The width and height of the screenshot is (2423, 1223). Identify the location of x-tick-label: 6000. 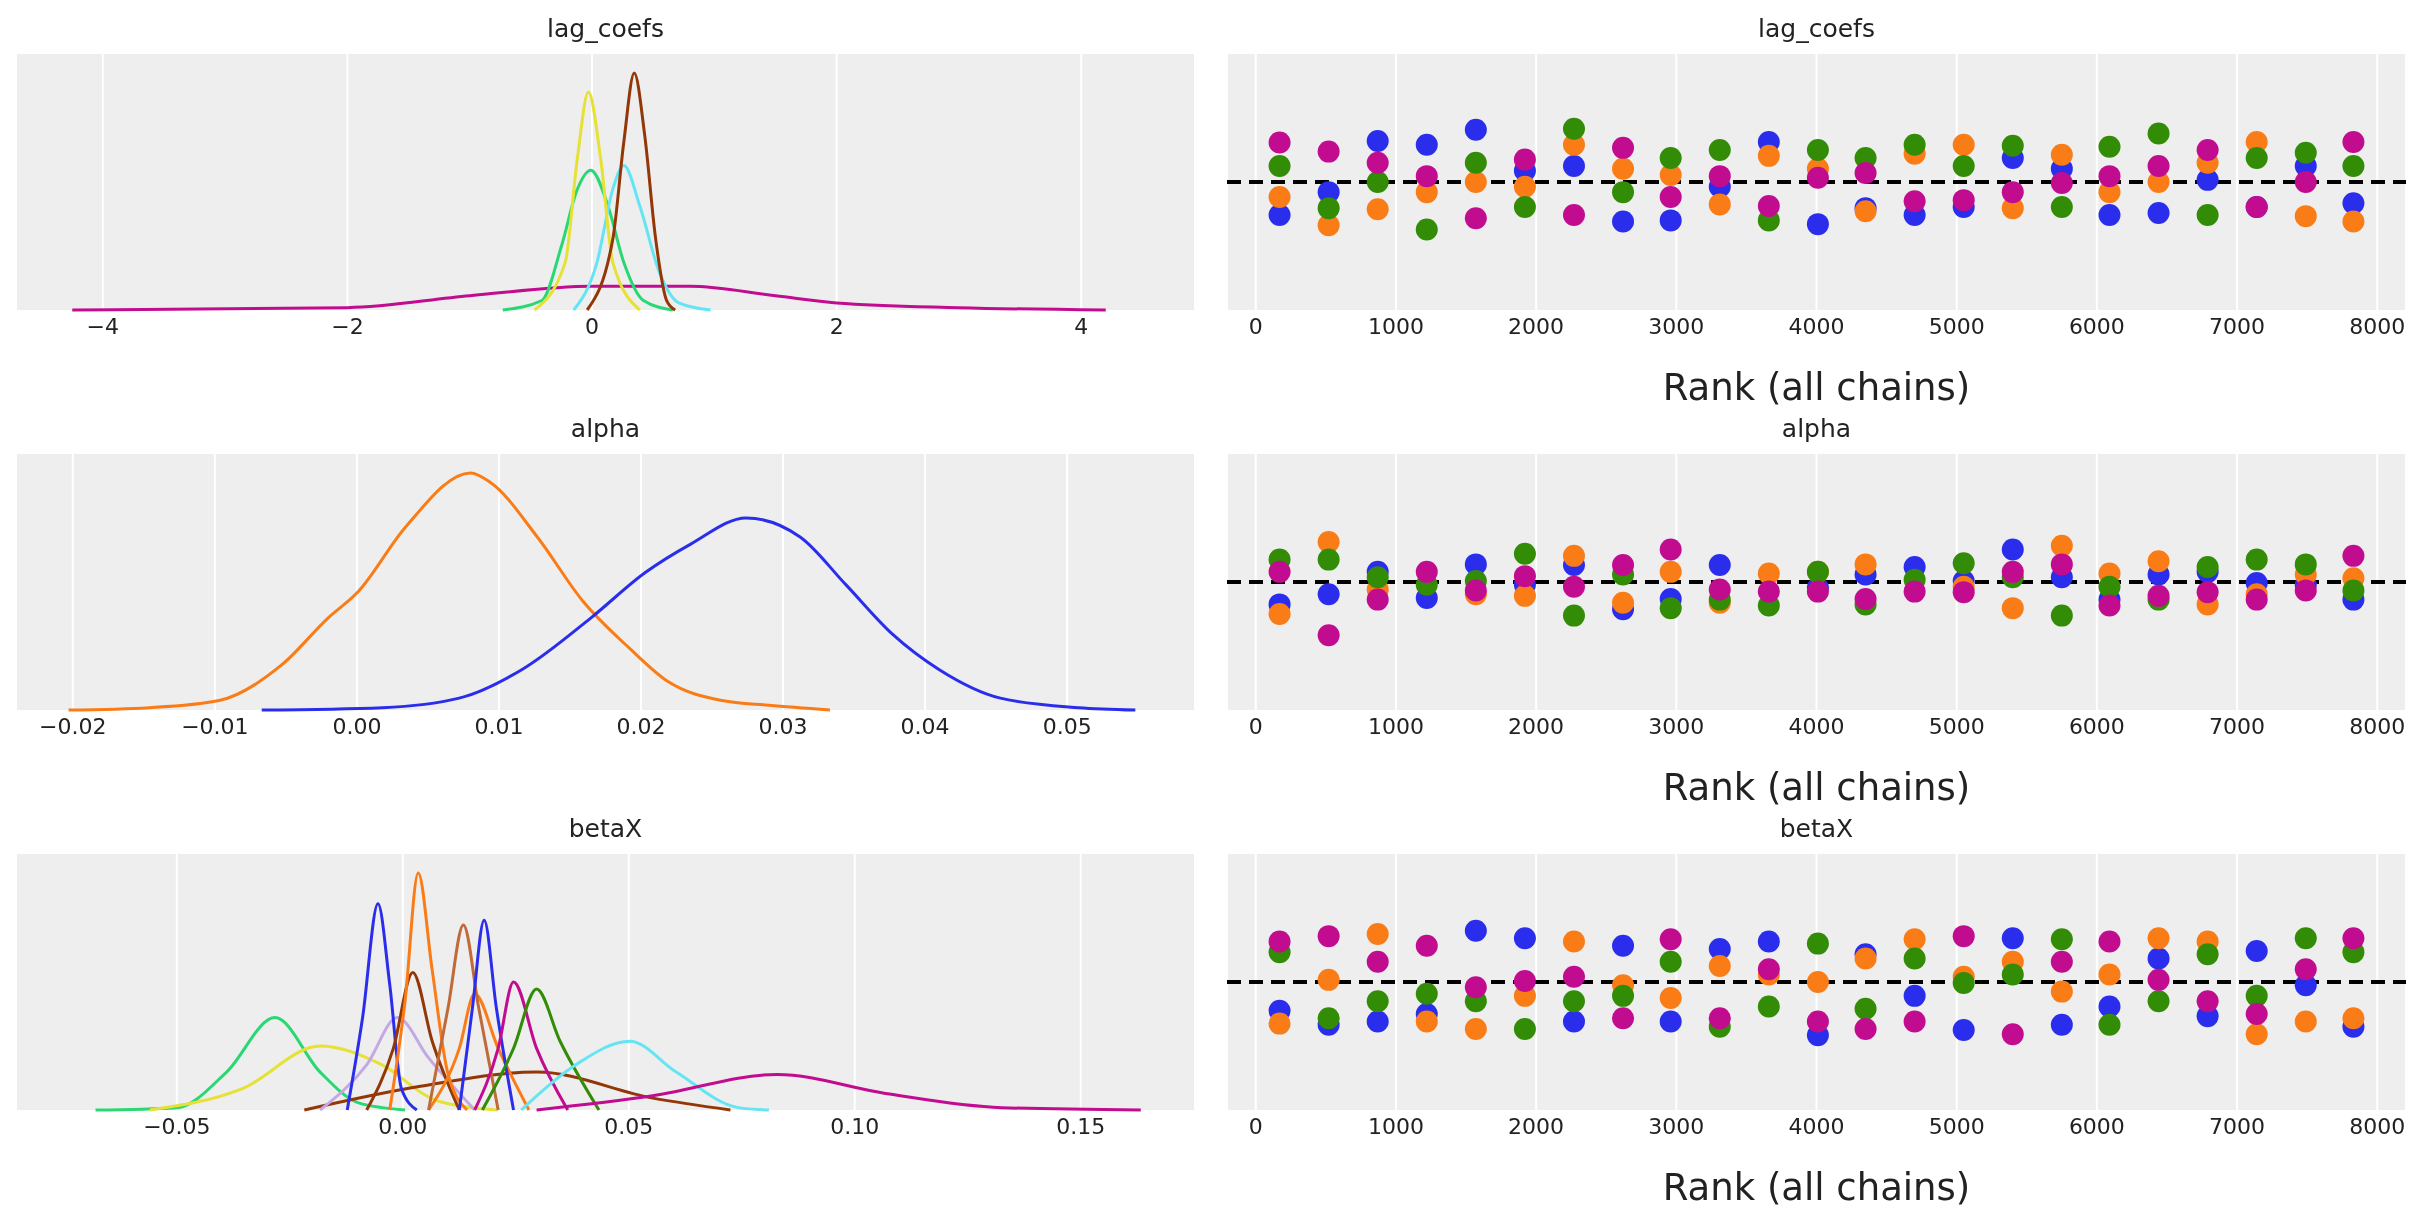
(2096, 326).